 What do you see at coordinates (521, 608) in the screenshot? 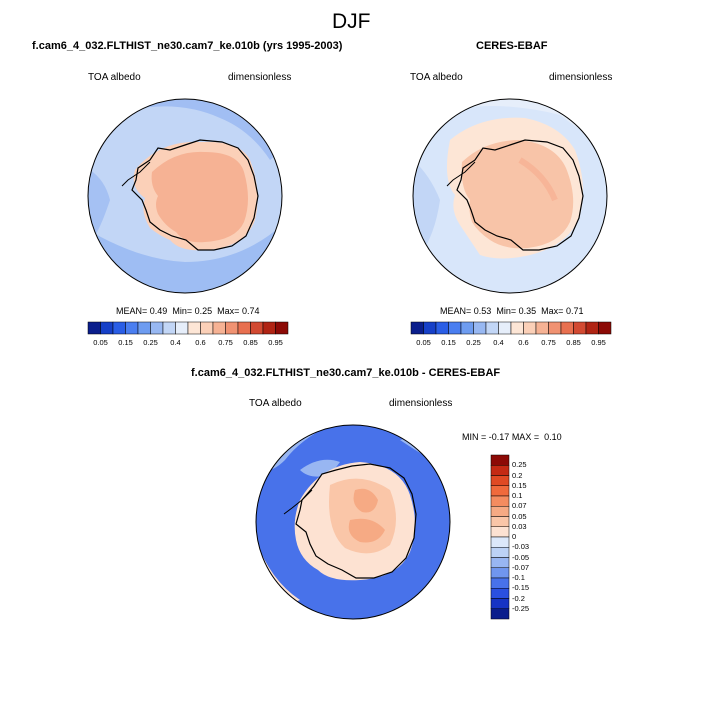
I see `diff-colorbar-tick: -0.25` at bounding box center [521, 608].